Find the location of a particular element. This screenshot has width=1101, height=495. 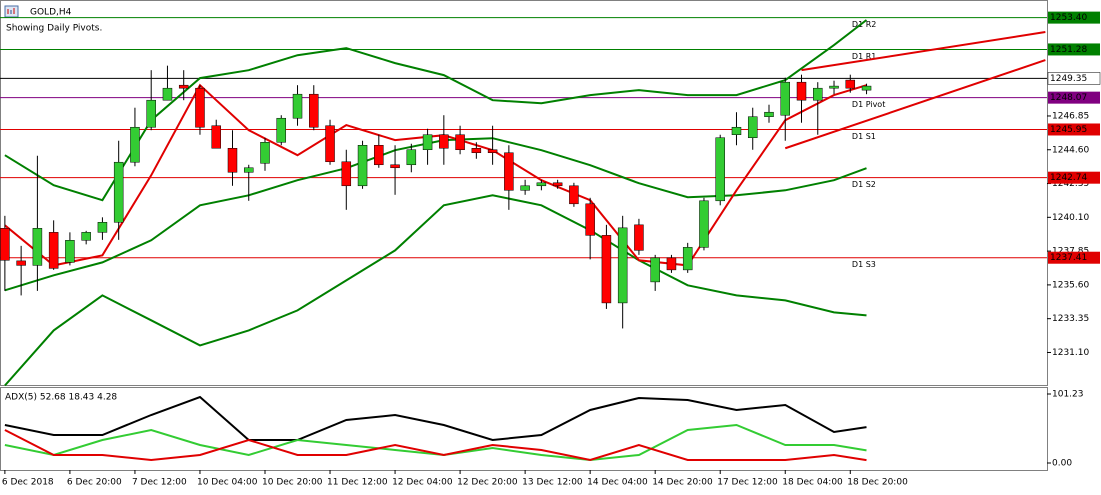

panel-y-tick-label: 0.00 is located at coordinates (1062, 464).